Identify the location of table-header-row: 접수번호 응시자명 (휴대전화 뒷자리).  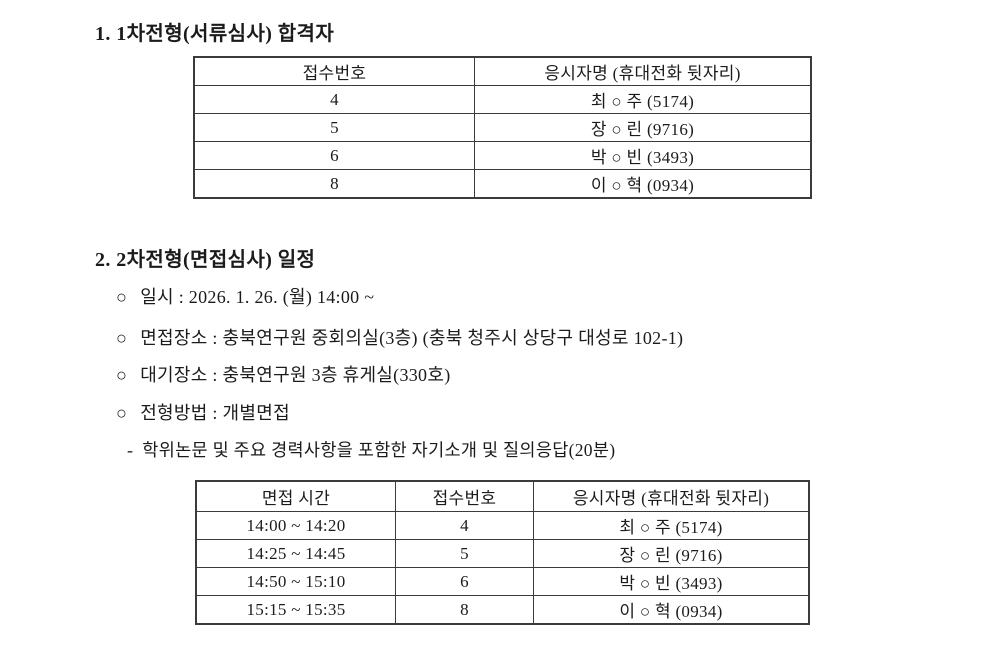
(502, 71).